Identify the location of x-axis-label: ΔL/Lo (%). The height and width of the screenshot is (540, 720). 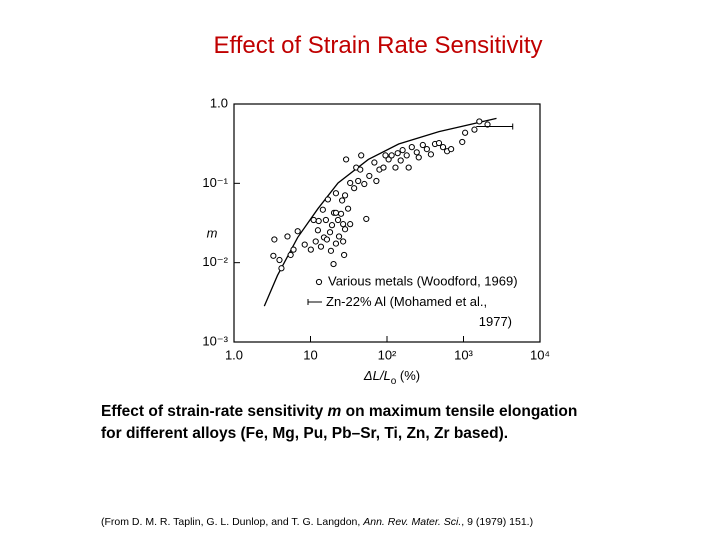
(391, 377).